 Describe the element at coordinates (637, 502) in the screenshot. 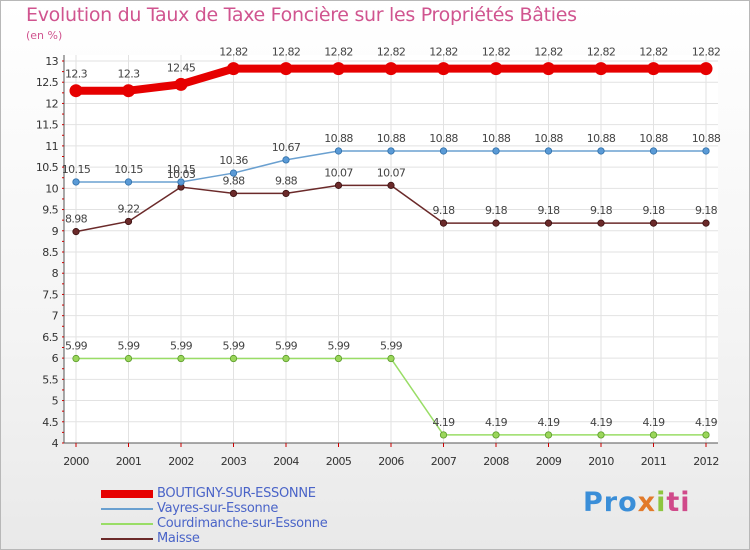

I see `proxiti-logo: Proxiti` at that location.